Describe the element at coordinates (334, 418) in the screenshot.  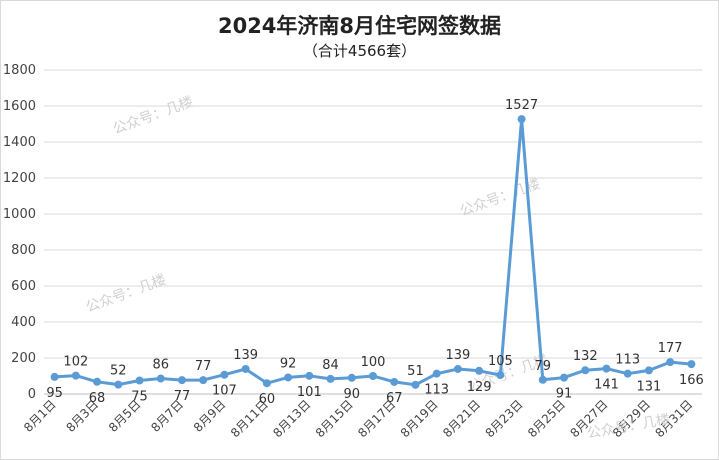
I see `x-tick-label: 8月15日` at that location.